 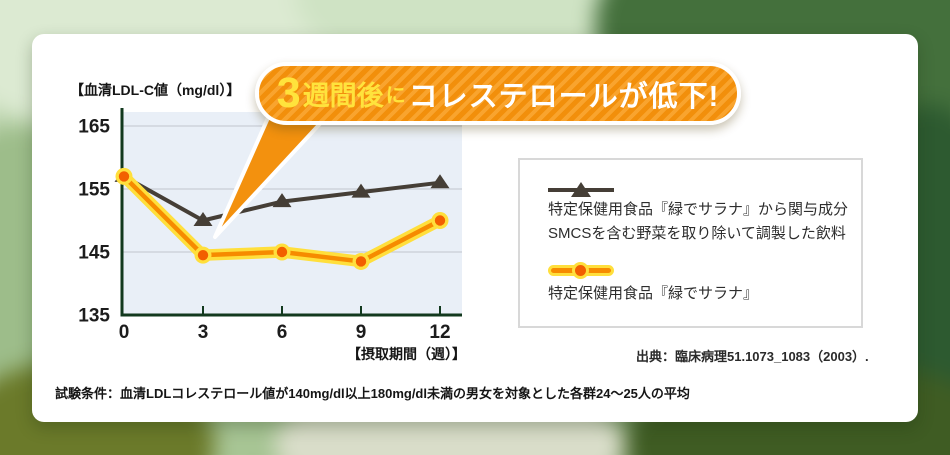 I want to click on callout-bubble: 3 週間後 に コレステロールが低下!, so click(x=498, y=93).